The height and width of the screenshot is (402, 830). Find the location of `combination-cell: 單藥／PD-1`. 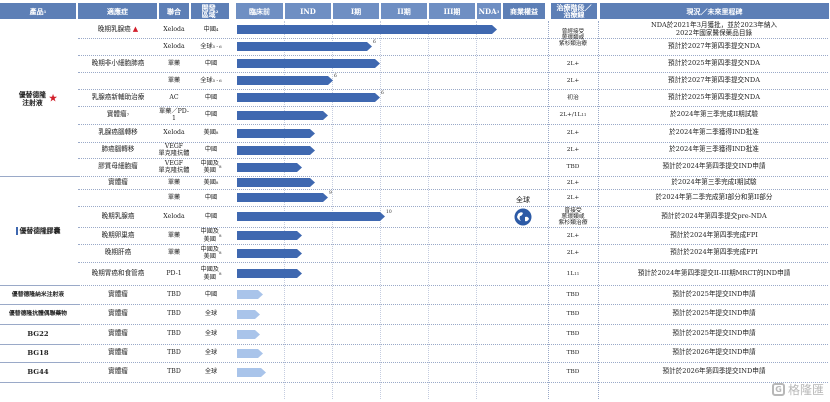

combination-cell: 單藥／PD-1 is located at coordinates (174, 114).